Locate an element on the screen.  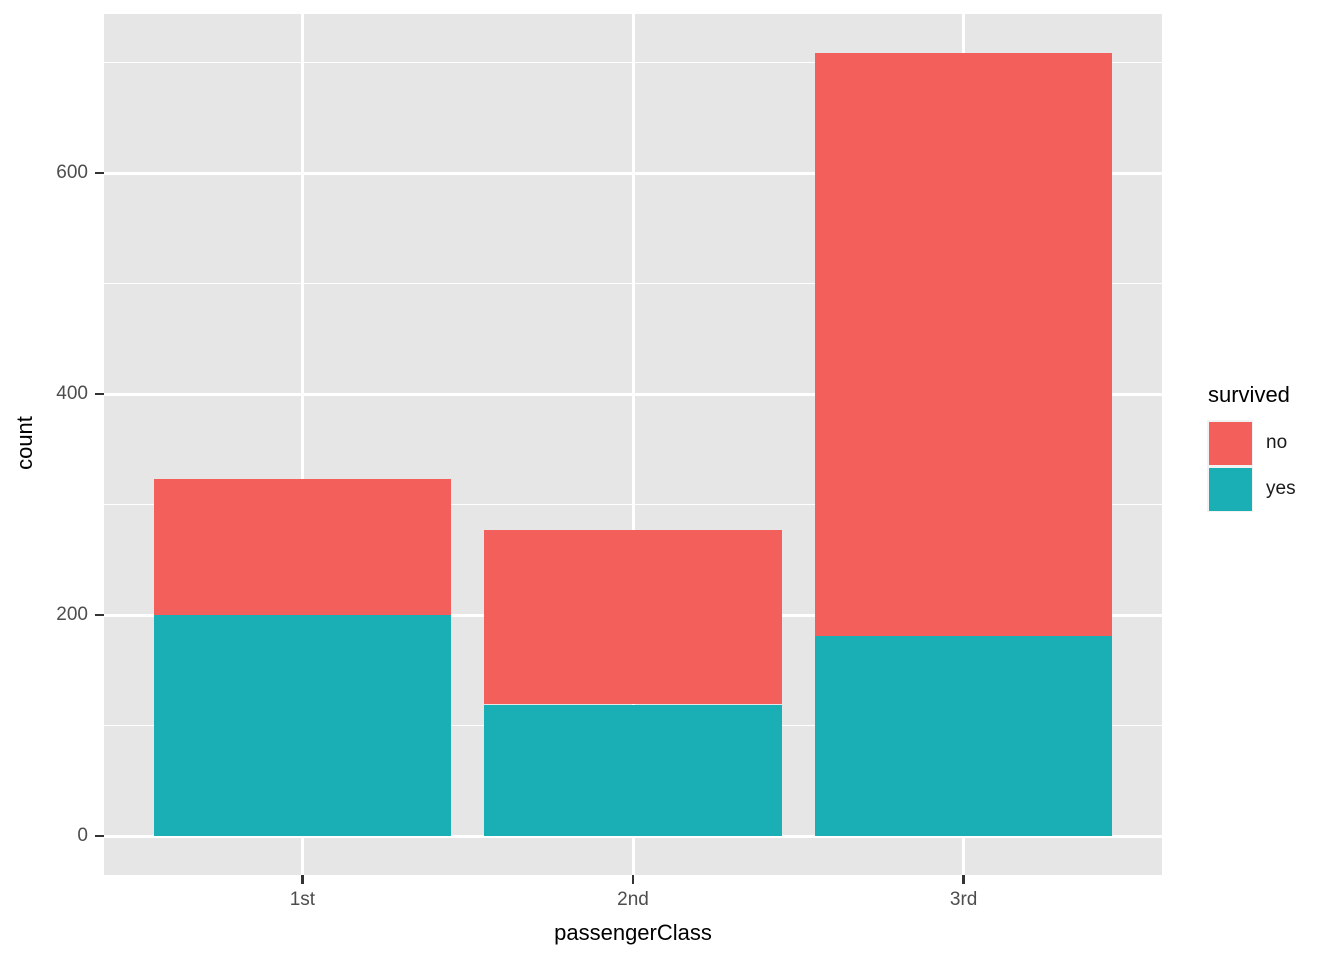
bar-segment-3rd-yes is located at coordinates (963, 735).